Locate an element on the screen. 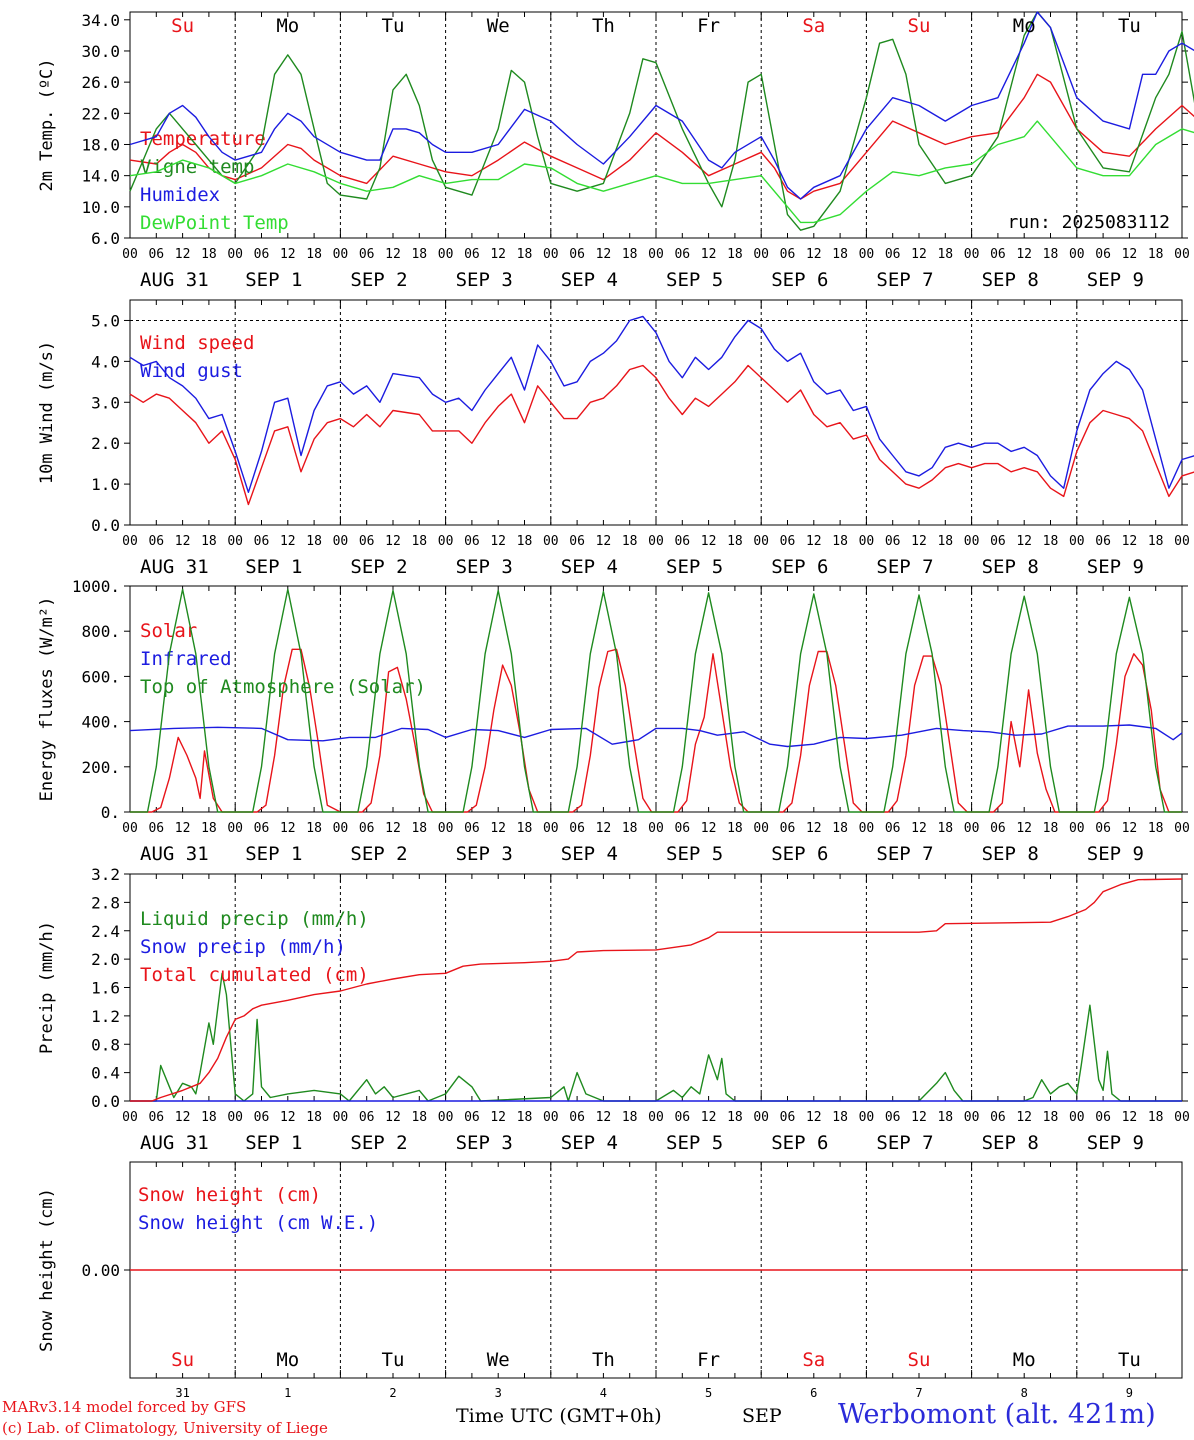 This screenshot has height=1440, width=1194. y-tick-label: 26.0 is located at coordinates (100, 82).